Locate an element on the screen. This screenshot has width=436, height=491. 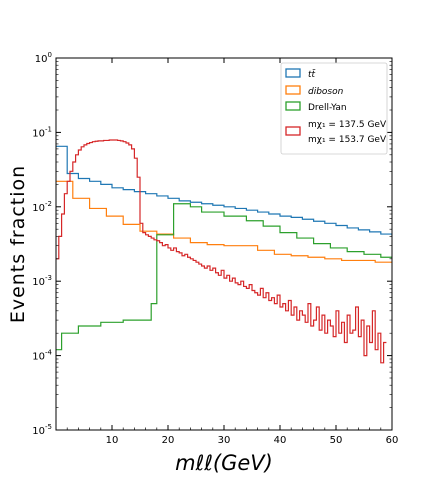
x-tick-label: 30 is located at coordinates (224, 440).